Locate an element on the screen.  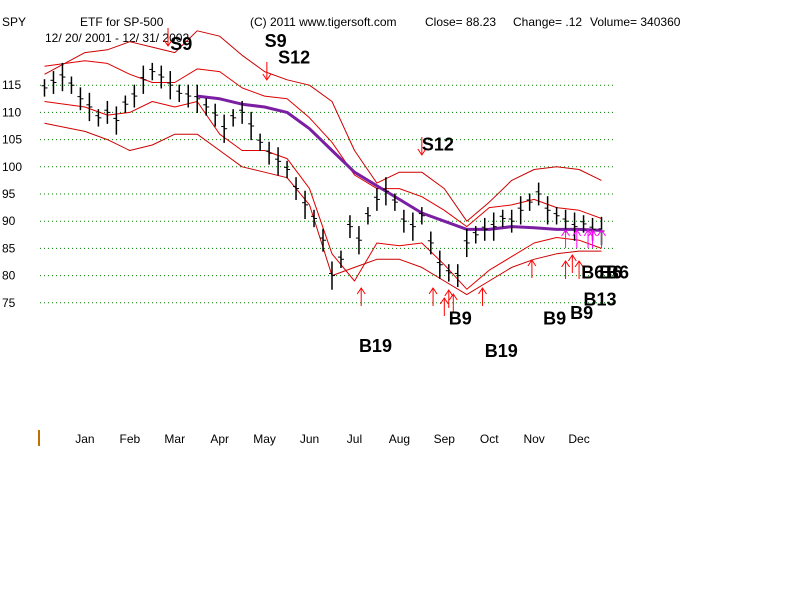
copyright-text: (C) 2011 www.tigersoft.com is located at coordinates (323, 22).